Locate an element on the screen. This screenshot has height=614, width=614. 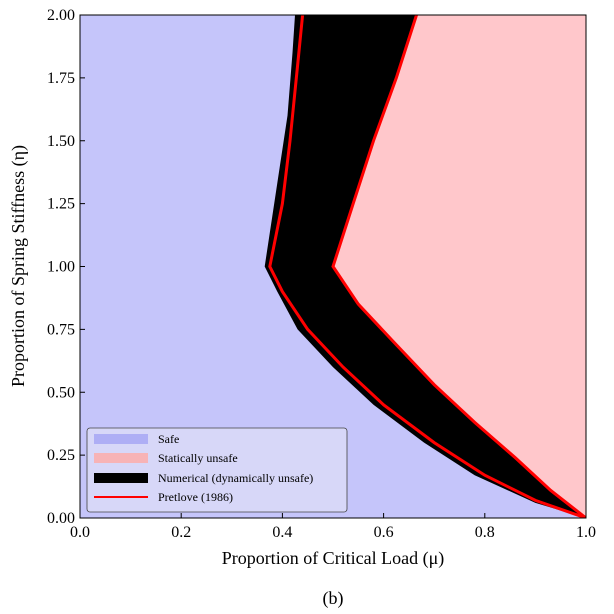
x-tick-label: 1.0 is located at coordinates (586, 532).